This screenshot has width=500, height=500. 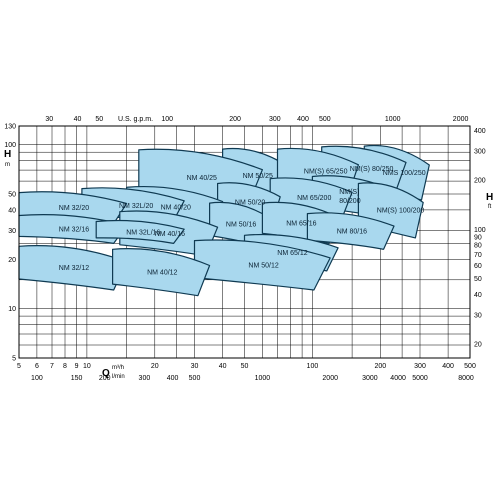 I want to click on model-label: NM 32L/20, so click(x=136, y=206).